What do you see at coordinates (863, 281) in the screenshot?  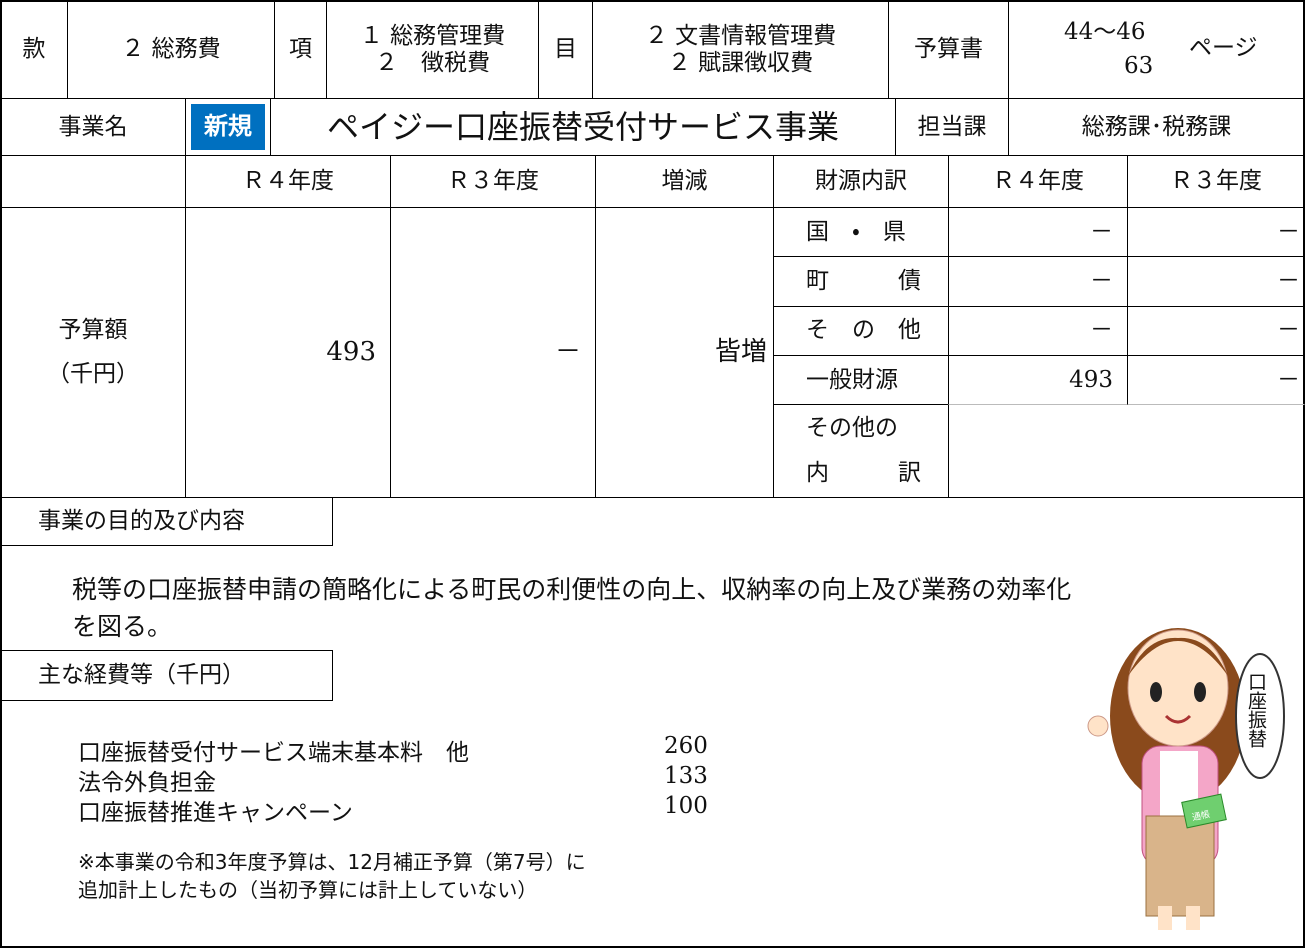 I see `source-name-text: 町 債` at bounding box center [863, 281].